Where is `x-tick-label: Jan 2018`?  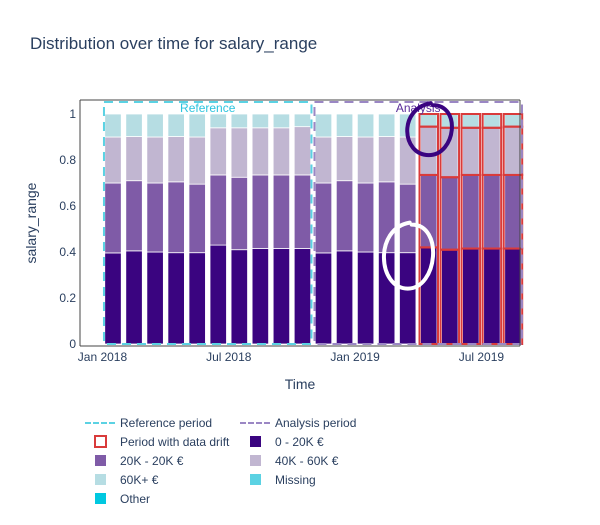
x-tick-label: Jan 2018 is located at coordinates (103, 357).